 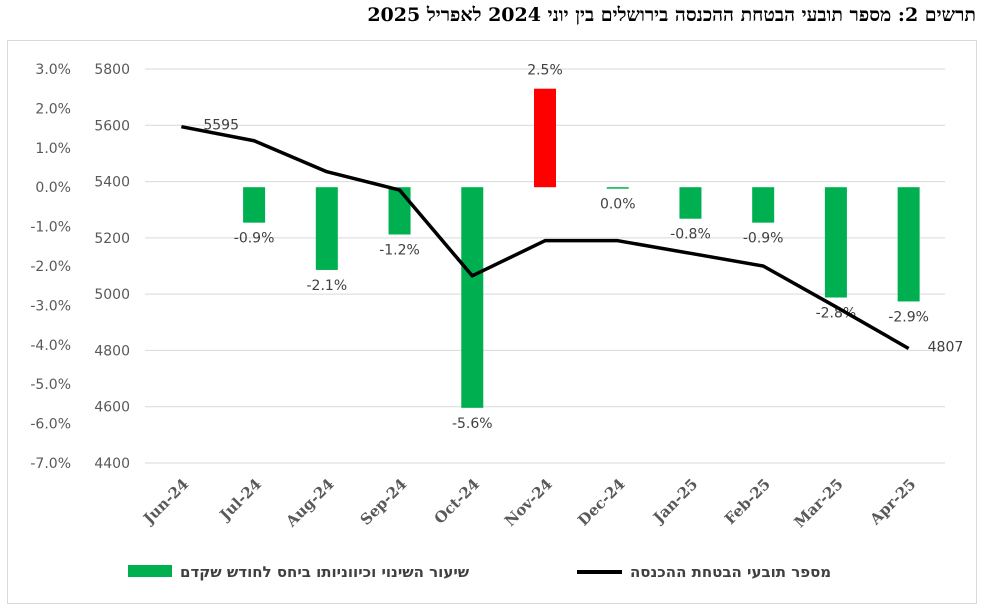 I want to click on bar-data-label: -0.8%, so click(x=690, y=235).